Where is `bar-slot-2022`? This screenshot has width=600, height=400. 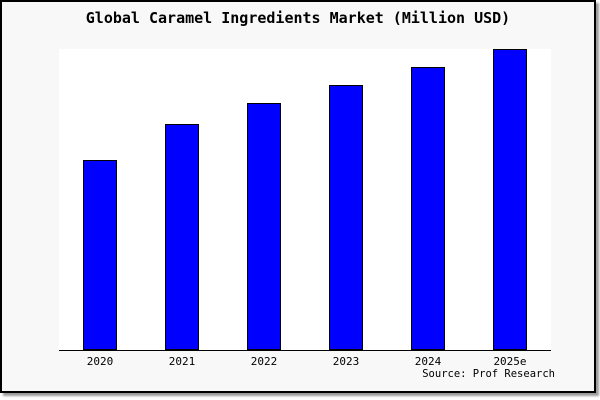
bar-slot-2022 is located at coordinates (264, 199).